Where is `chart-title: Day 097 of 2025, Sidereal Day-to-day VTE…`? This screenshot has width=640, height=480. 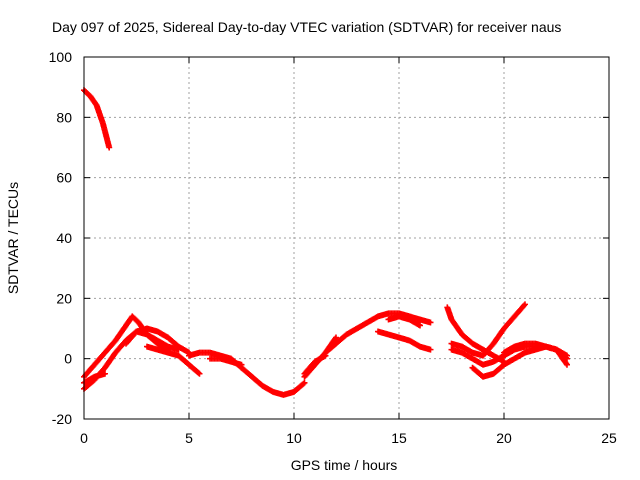 chart-title: Day 097 of 2025, Sidereal Day-to-day VTE… is located at coordinates (306, 27).